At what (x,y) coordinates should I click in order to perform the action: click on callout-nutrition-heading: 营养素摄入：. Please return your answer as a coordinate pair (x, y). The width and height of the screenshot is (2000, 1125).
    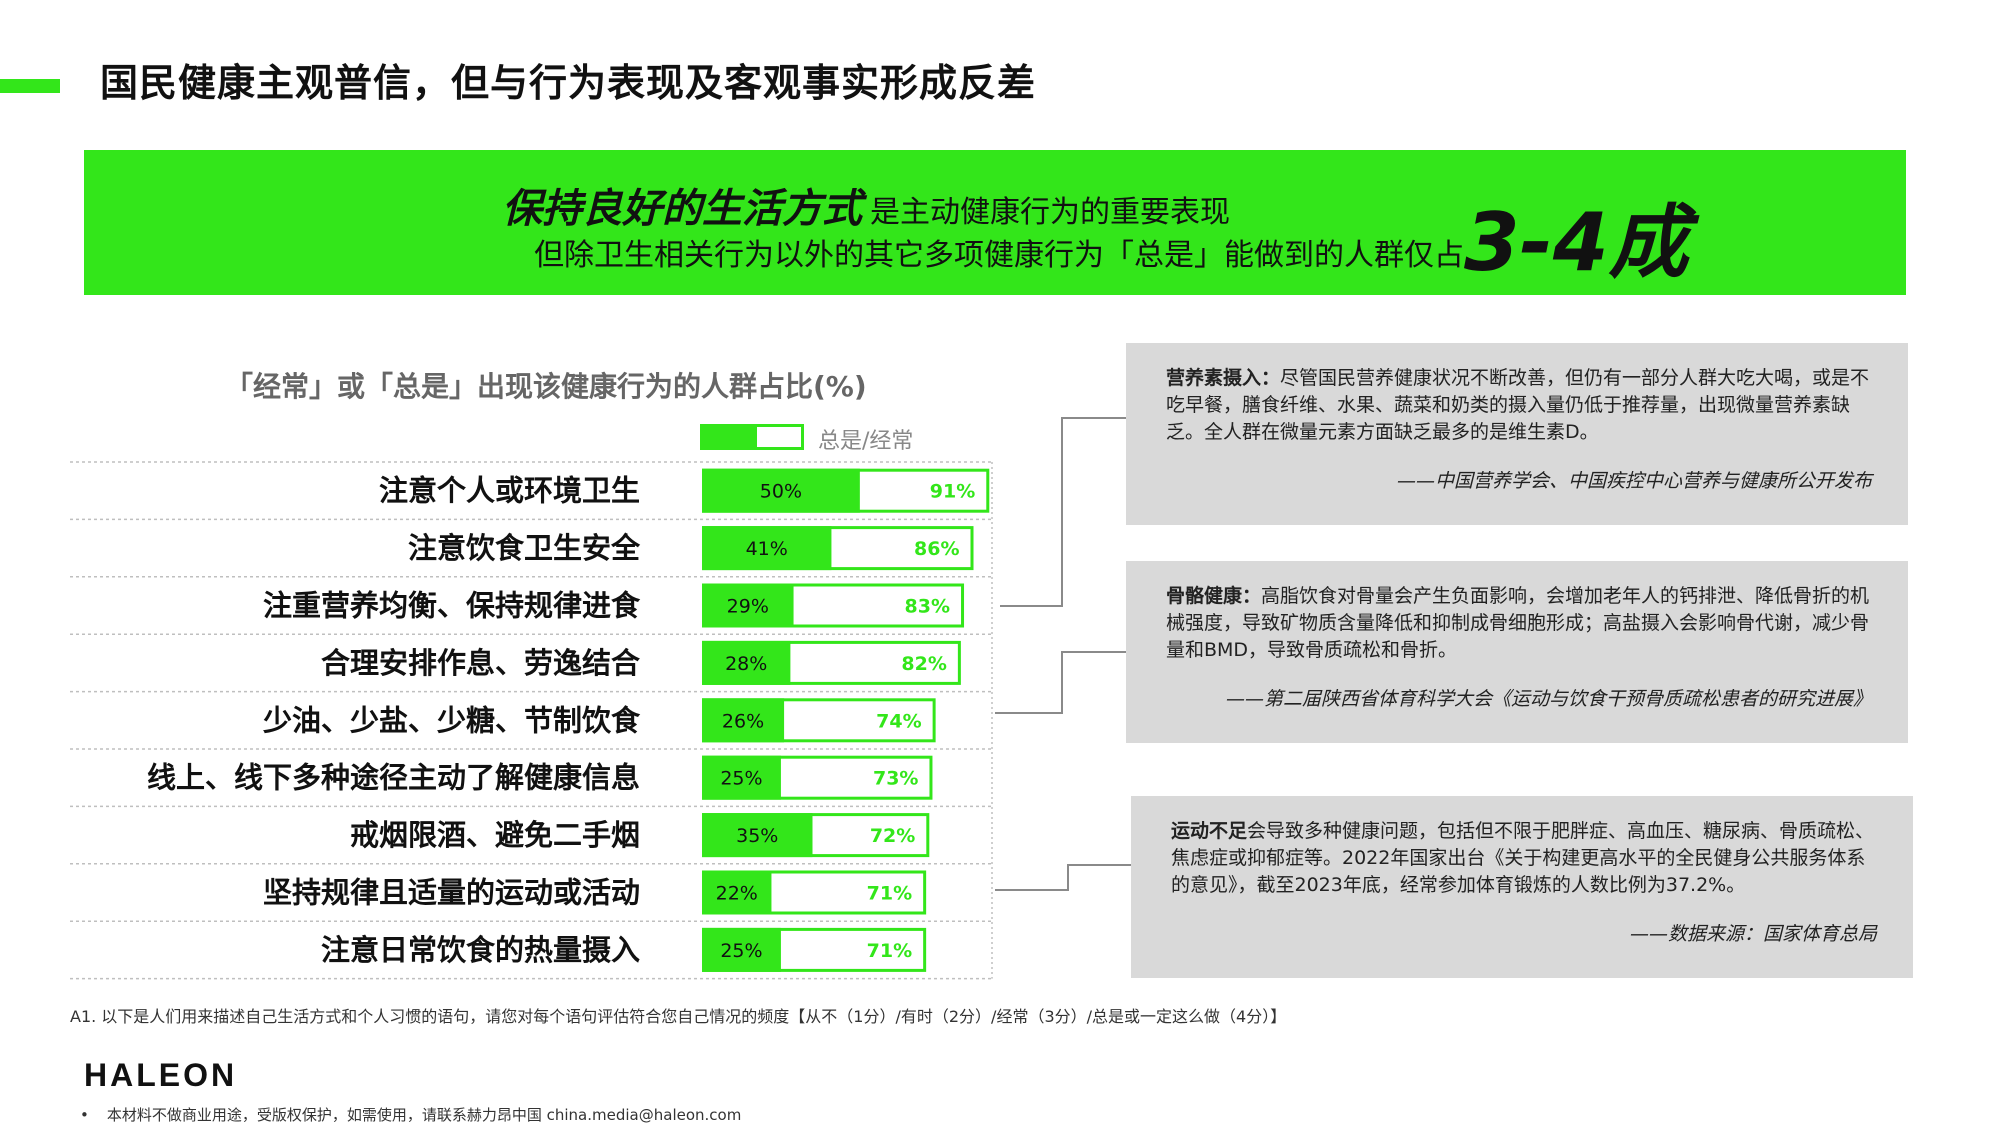
    Looking at the image, I should click on (1223, 378).